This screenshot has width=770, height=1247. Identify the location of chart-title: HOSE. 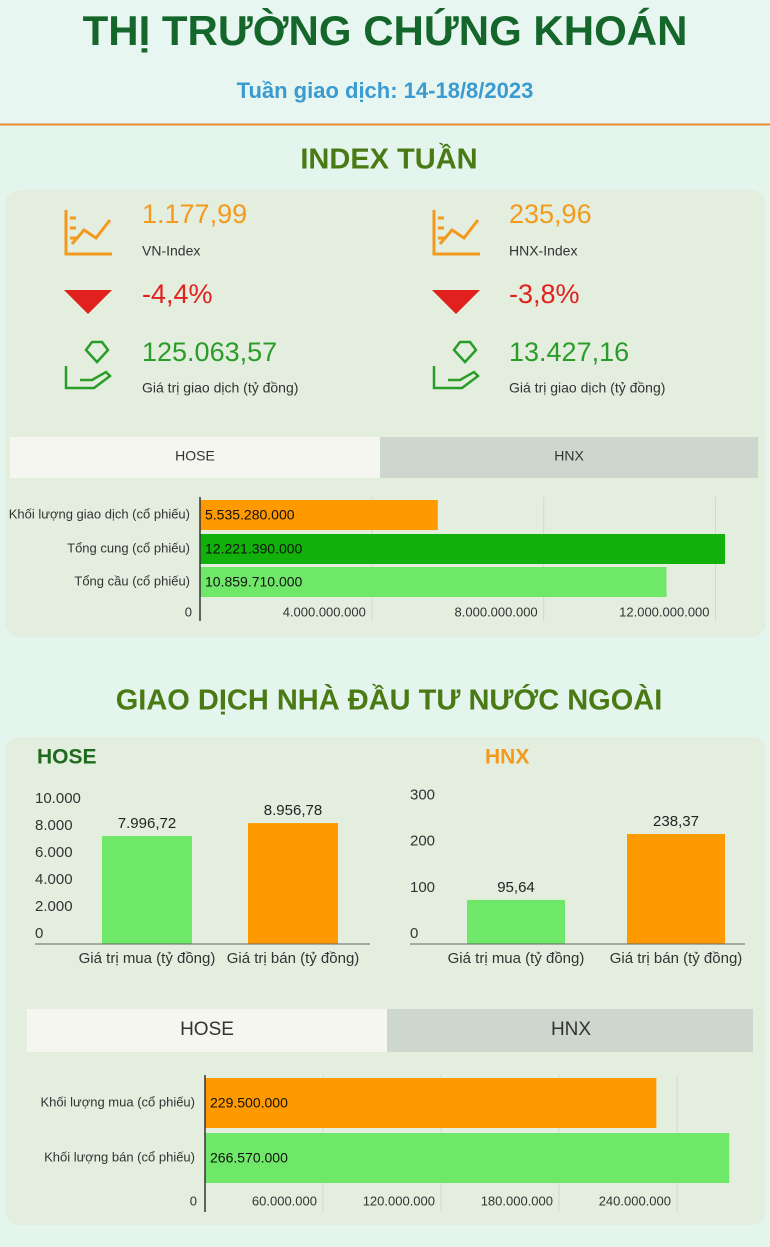
(67, 757).